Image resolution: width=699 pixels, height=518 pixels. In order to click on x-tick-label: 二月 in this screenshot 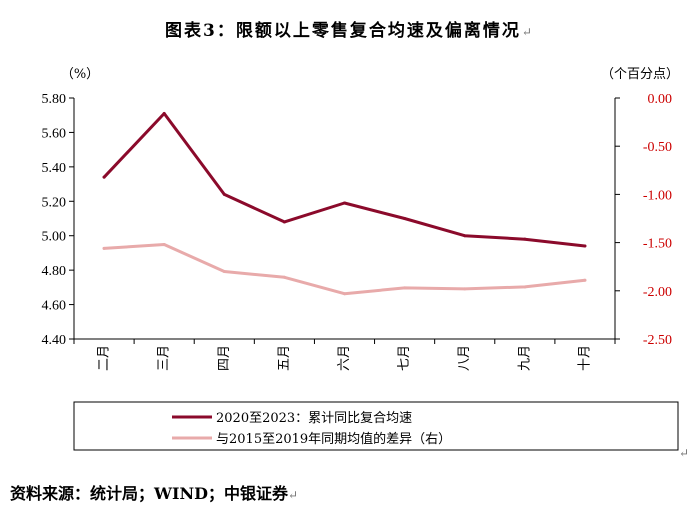, I will do `click(104, 358)`.